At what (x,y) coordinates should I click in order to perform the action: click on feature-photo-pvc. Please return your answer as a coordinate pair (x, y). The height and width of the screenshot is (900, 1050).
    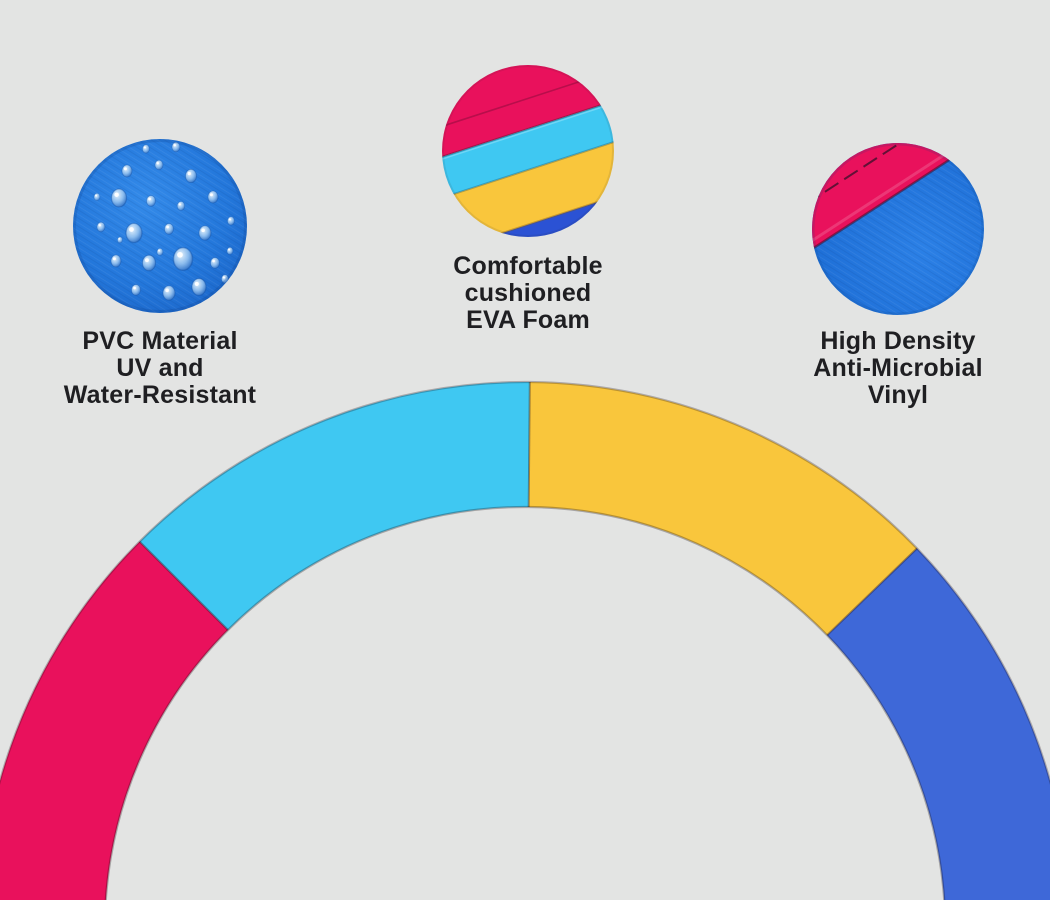
    Looking at the image, I should click on (160, 226).